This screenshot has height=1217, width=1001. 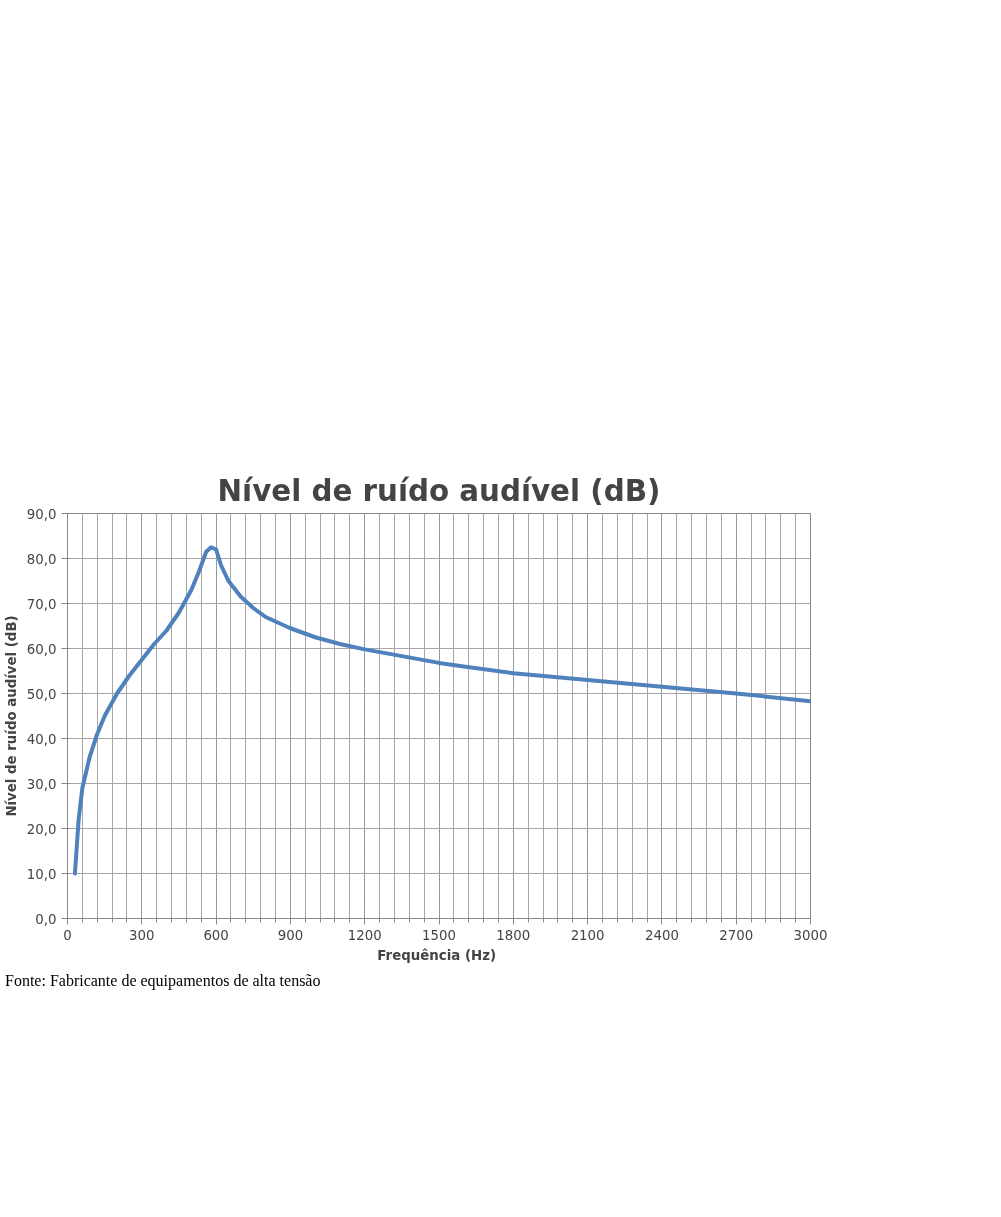 What do you see at coordinates (41, 784) in the screenshot?
I see `y-tick-label: 30,0` at bounding box center [41, 784].